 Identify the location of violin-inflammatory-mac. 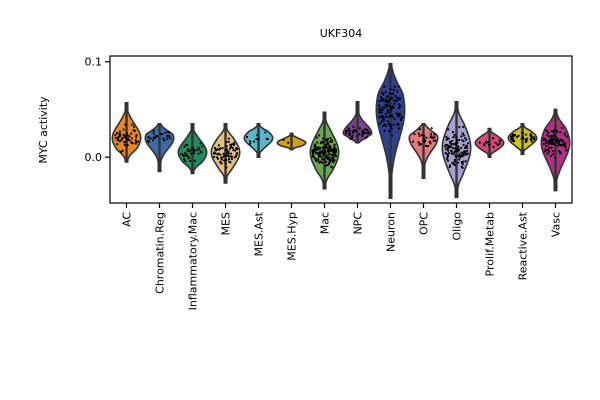
(192, 148).